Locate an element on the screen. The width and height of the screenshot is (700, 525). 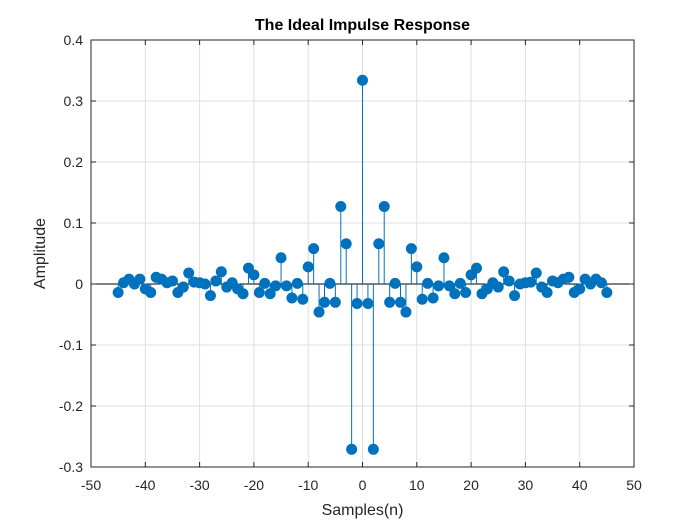
x-tick-label: -50 is located at coordinates (91, 485).